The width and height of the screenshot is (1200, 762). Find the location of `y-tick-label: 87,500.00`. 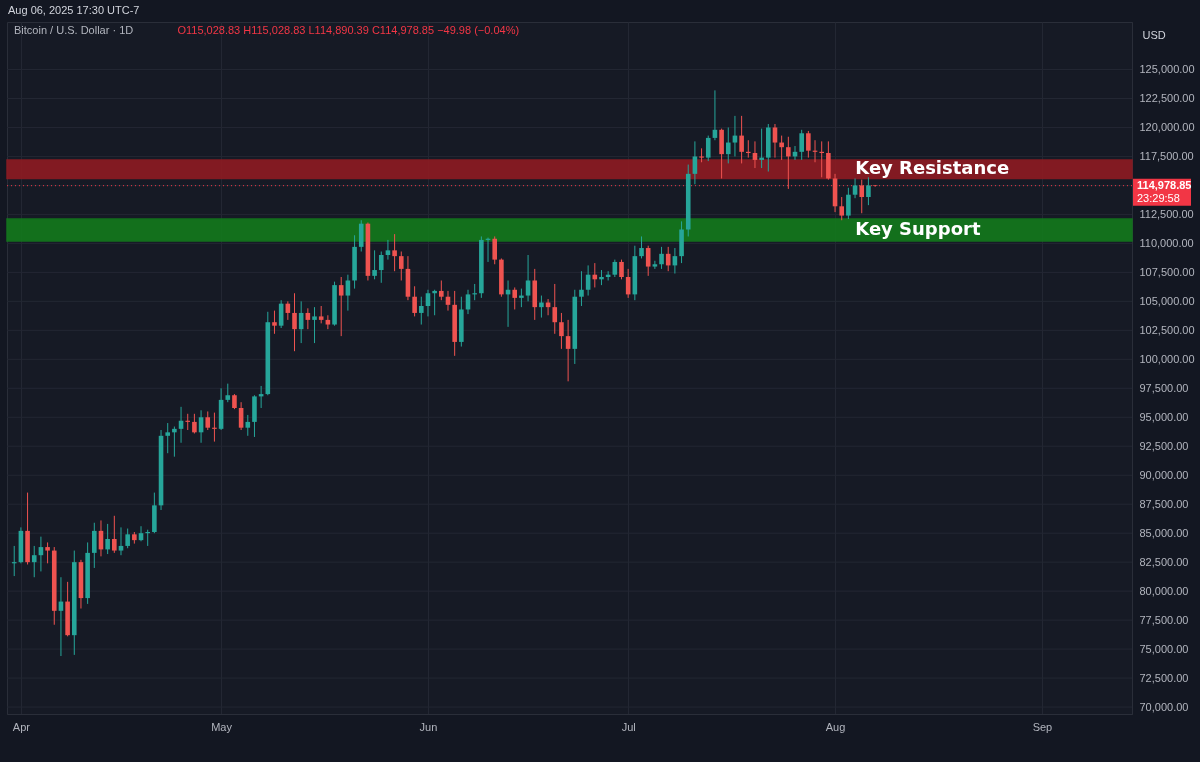

y-tick-label: 87,500.00 is located at coordinates (1164, 503).